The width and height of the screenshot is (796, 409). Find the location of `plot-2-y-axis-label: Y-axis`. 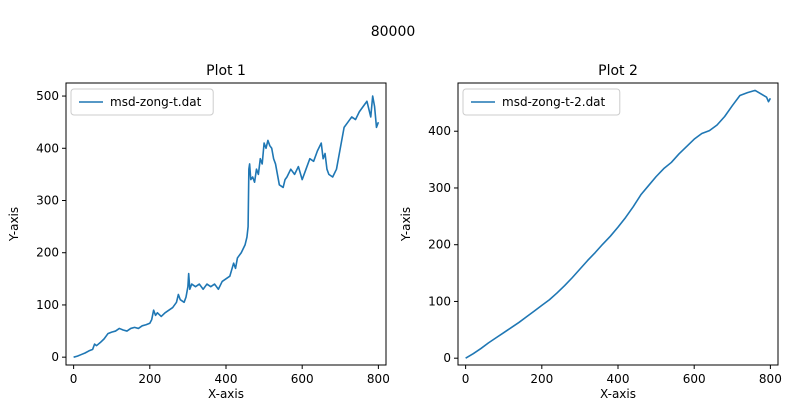

plot-2-y-axis-label: Y-axis is located at coordinates (406, 224).